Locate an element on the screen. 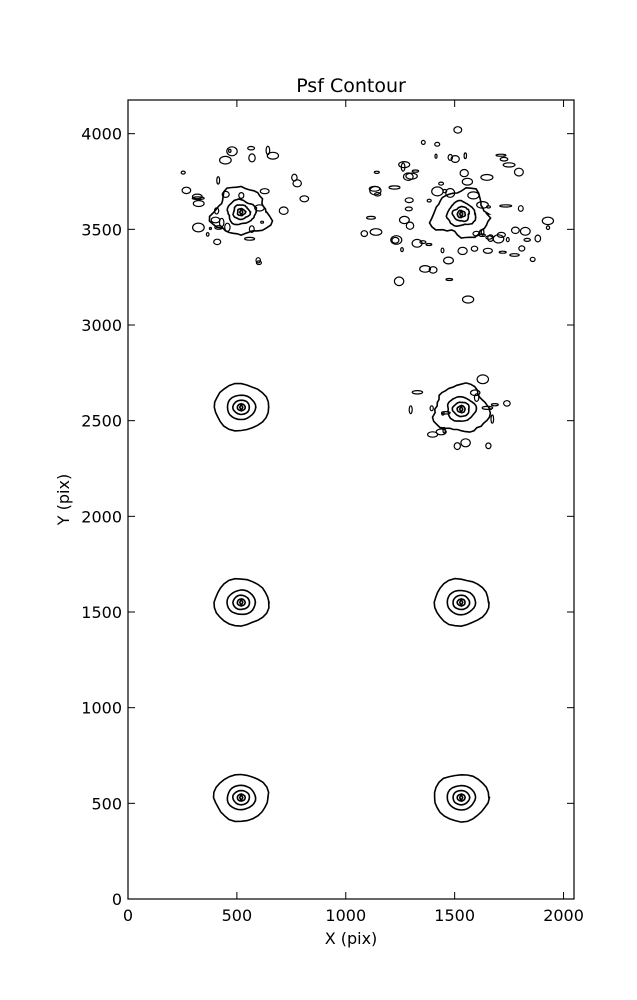 This screenshot has height=1000, width=637. y-tick-label: 1000 is located at coordinates (101, 708).